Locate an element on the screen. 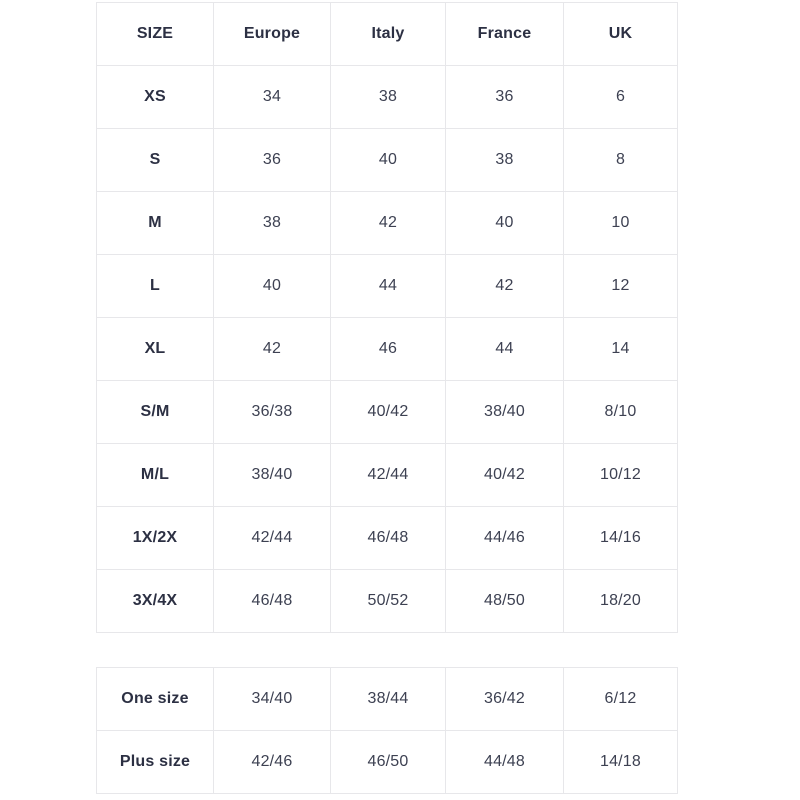 The width and height of the screenshot is (800, 800). table-header: SIZE Europe Italy France UK is located at coordinates (387, 34).